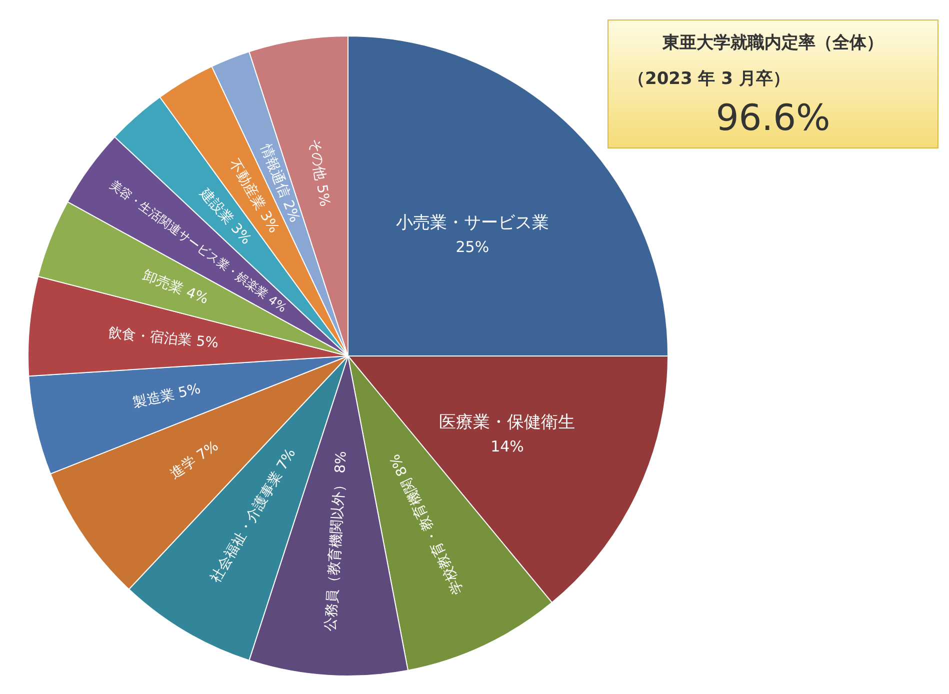 The height and width of the screenshot is (694, 949). What do you see at coordinates (194, 460) in the screenshot?
I see `slice-label: 進学 7%` at bounding box center [194, 460].